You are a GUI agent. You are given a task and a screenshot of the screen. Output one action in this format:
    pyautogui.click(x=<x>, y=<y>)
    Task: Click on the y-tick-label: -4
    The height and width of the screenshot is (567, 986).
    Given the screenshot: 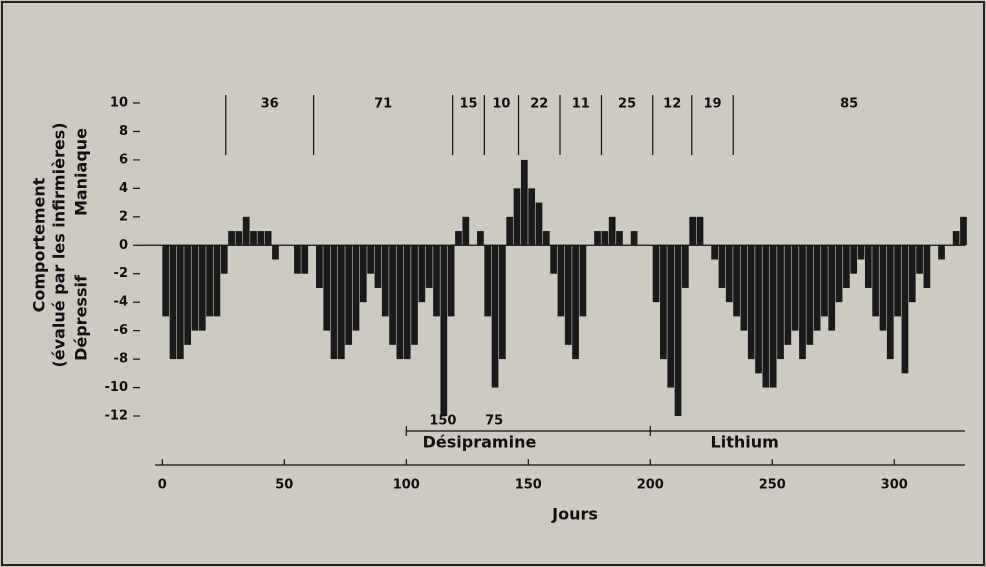 What is the action you would take?
    pyautogui.click(x=121, y=302)
    